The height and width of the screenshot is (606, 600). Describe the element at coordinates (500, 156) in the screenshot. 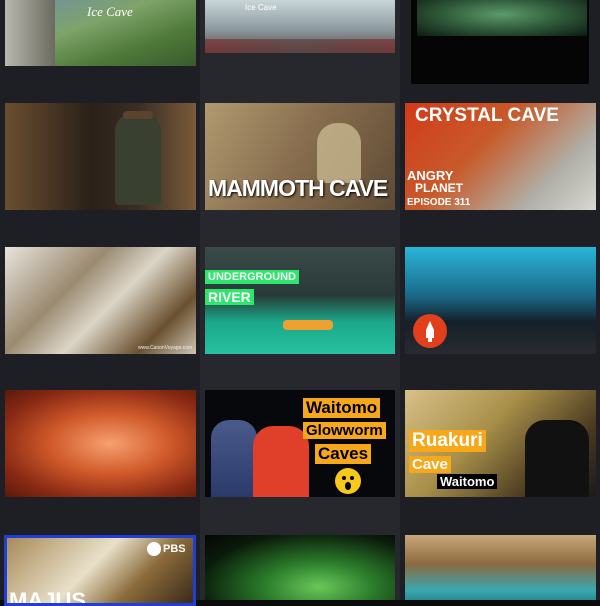

I see `video-thumbnail-crystal-cave: CRYSTAL CAVE ANGRY PLANET EPISODE 311` at that location.